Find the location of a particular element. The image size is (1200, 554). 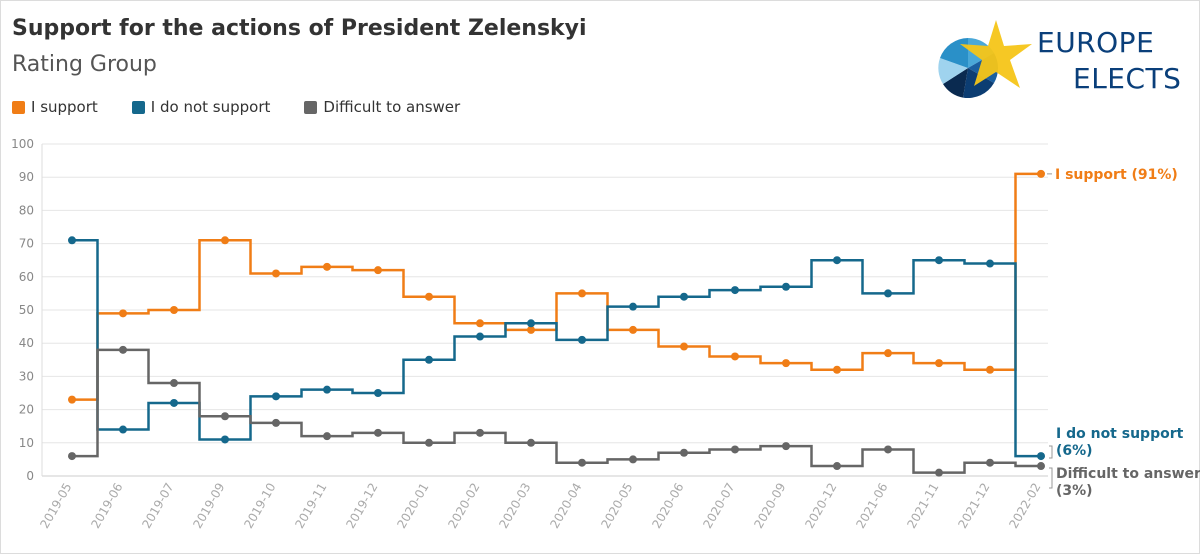

x-tick-label: 2019-07 is located at coordinates (157, 506).